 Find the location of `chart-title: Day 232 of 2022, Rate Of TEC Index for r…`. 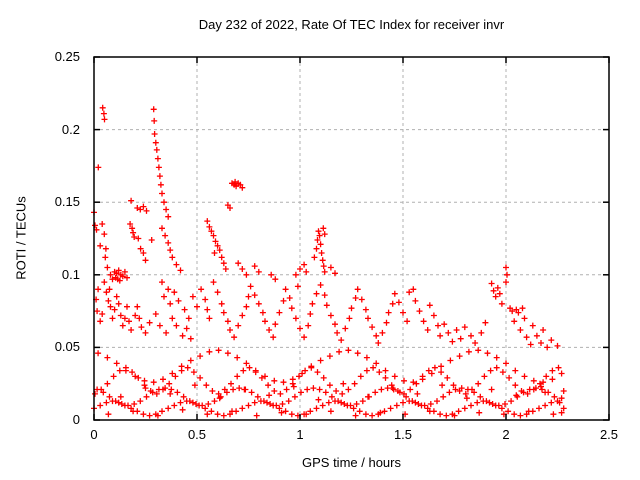

chart-title: Day 232 of 2022, Rate Of TEC Index for r… is located at coordinates (351, 24).